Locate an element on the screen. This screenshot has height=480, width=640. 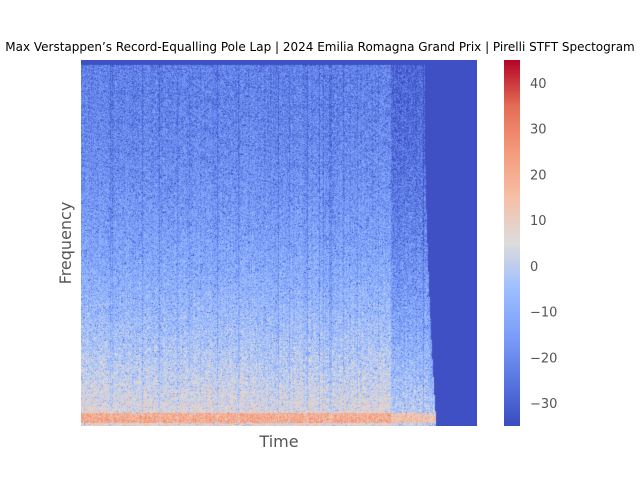
colorbar-tick-label: −10 is located at coordinates (543, 313).